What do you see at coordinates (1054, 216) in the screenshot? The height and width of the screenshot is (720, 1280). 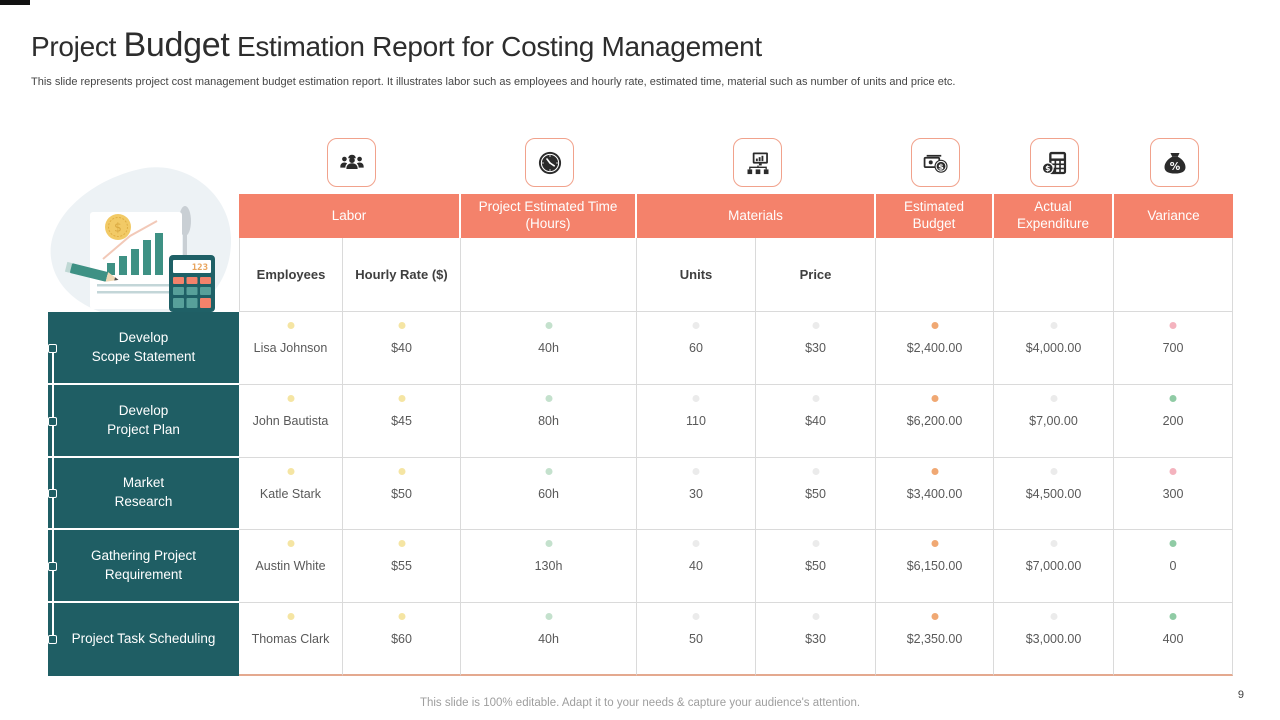 I see `header-actual-expenditure: Actual Expenditure` at bounding box center [1054, 216].